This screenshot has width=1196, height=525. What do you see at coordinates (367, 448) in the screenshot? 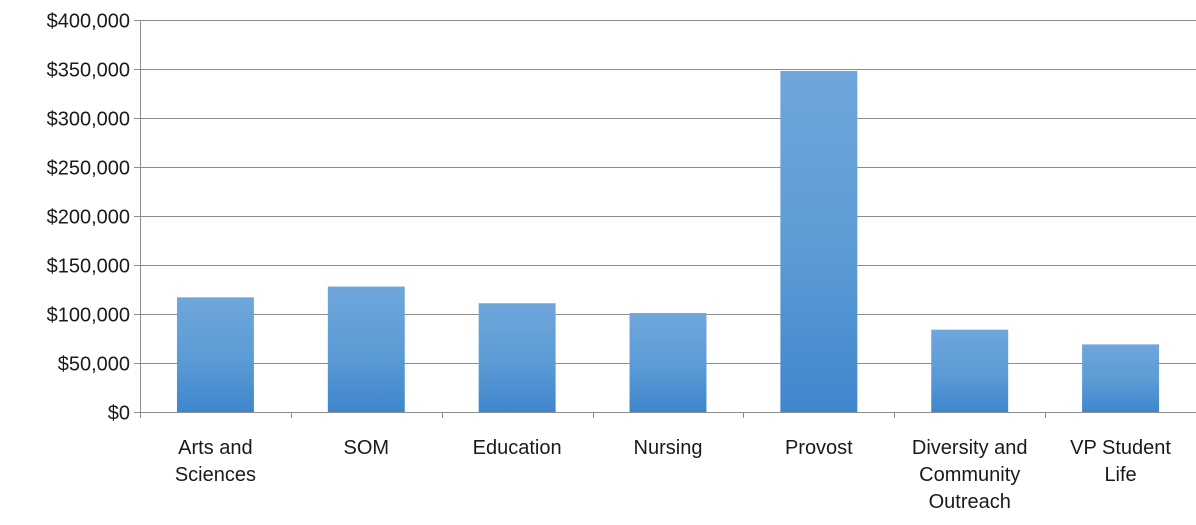
I see `category-label: SOM` at bounding box center [367, 448].